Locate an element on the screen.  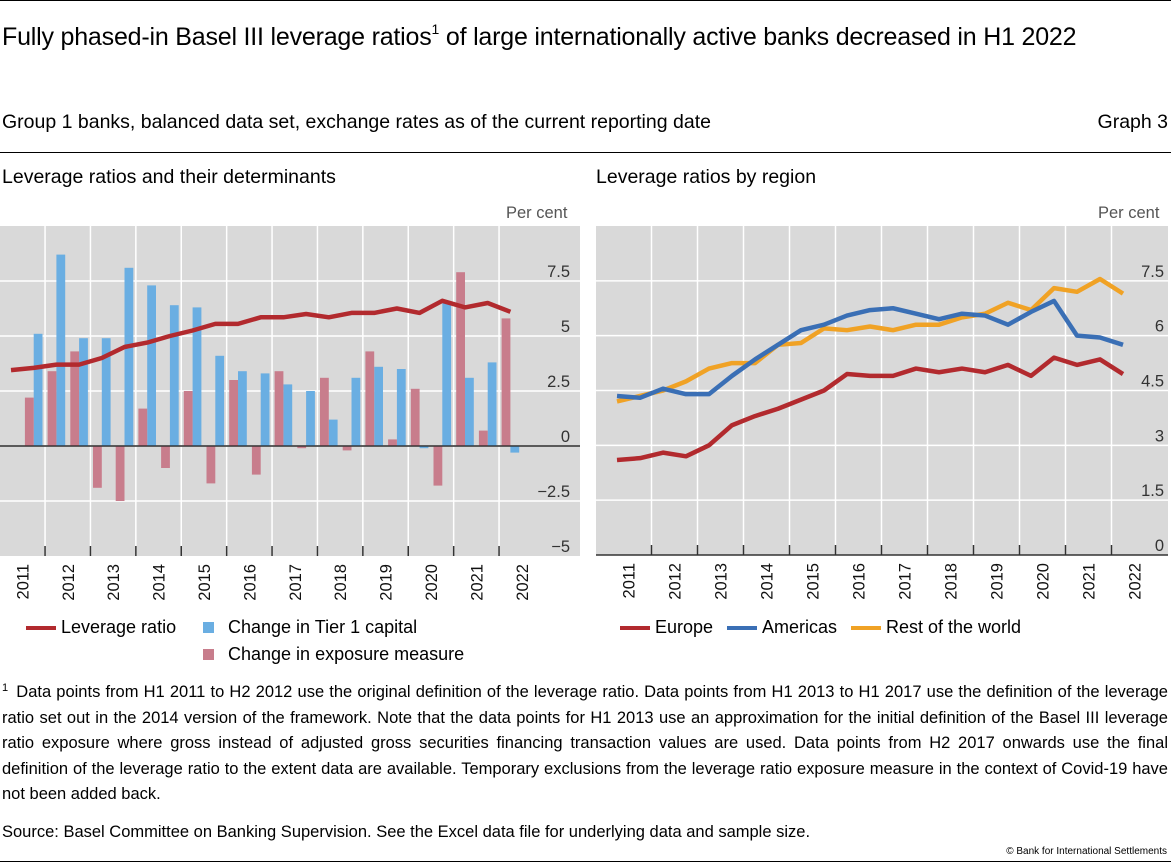
copyright: © Bank for International Settlements is located at coordinates (1086, 851).